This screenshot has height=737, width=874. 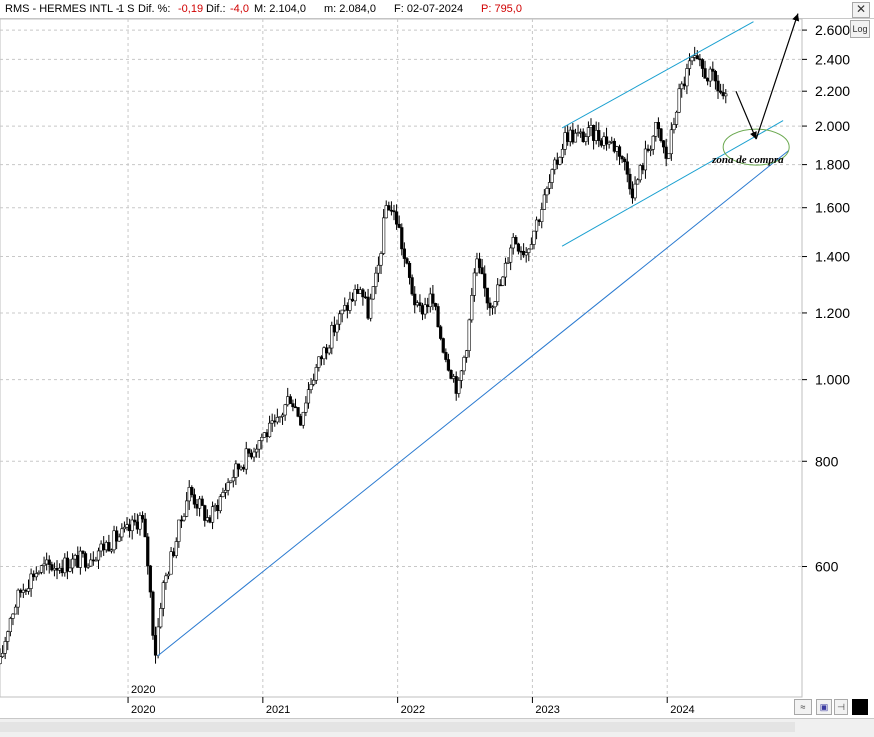 What do you see at coordinates (278, 710) in the screenshot?
I see `x-tick-label: 2021` at bounding box center [278, 710].